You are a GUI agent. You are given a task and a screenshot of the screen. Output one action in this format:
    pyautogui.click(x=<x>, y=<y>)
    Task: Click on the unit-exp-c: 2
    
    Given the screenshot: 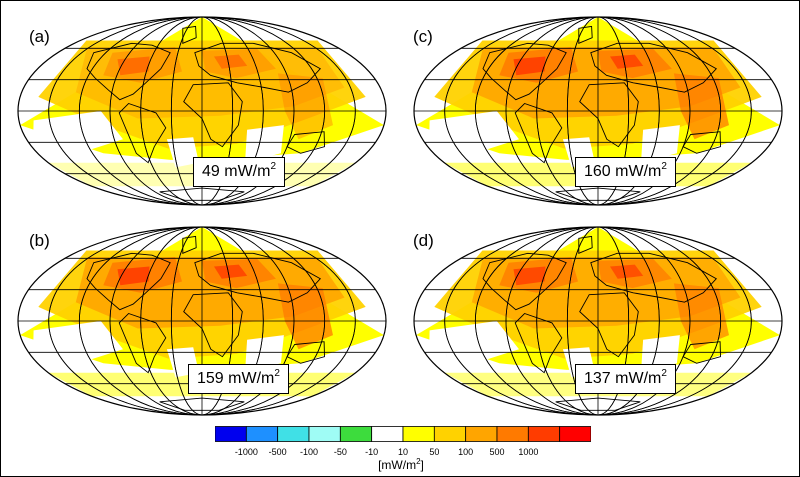 What is the action you would take?
    pyautogui.click(x=664, y=166)
    